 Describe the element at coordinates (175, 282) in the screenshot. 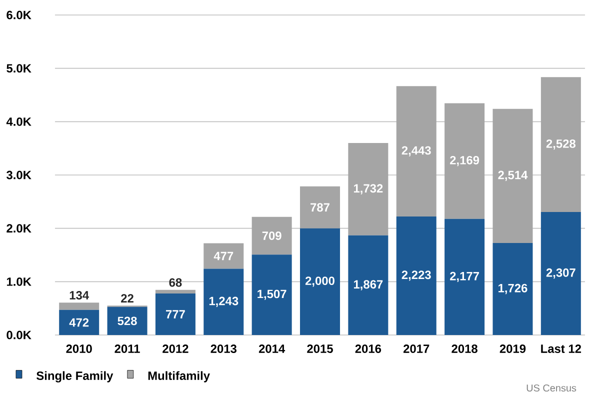

I see `data-label: 68` at that location.